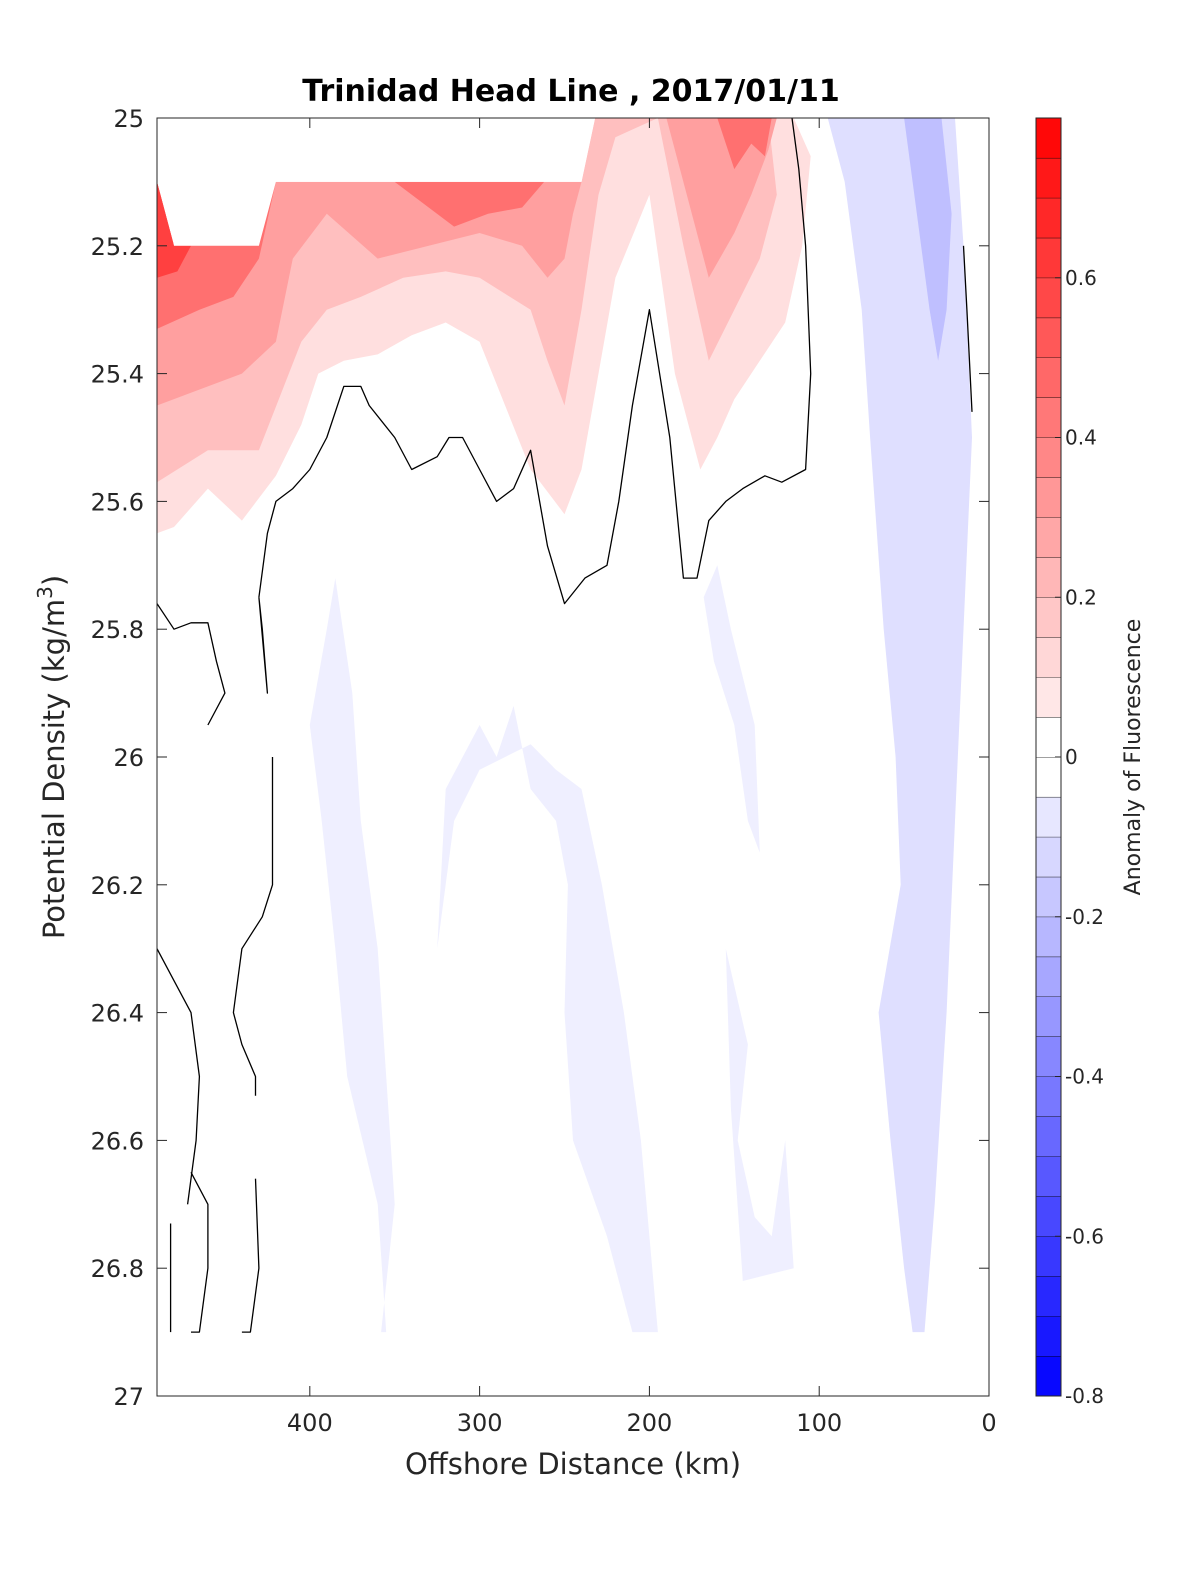  I want to click on y-axis-label-superscript: 3, so click(45, 592).